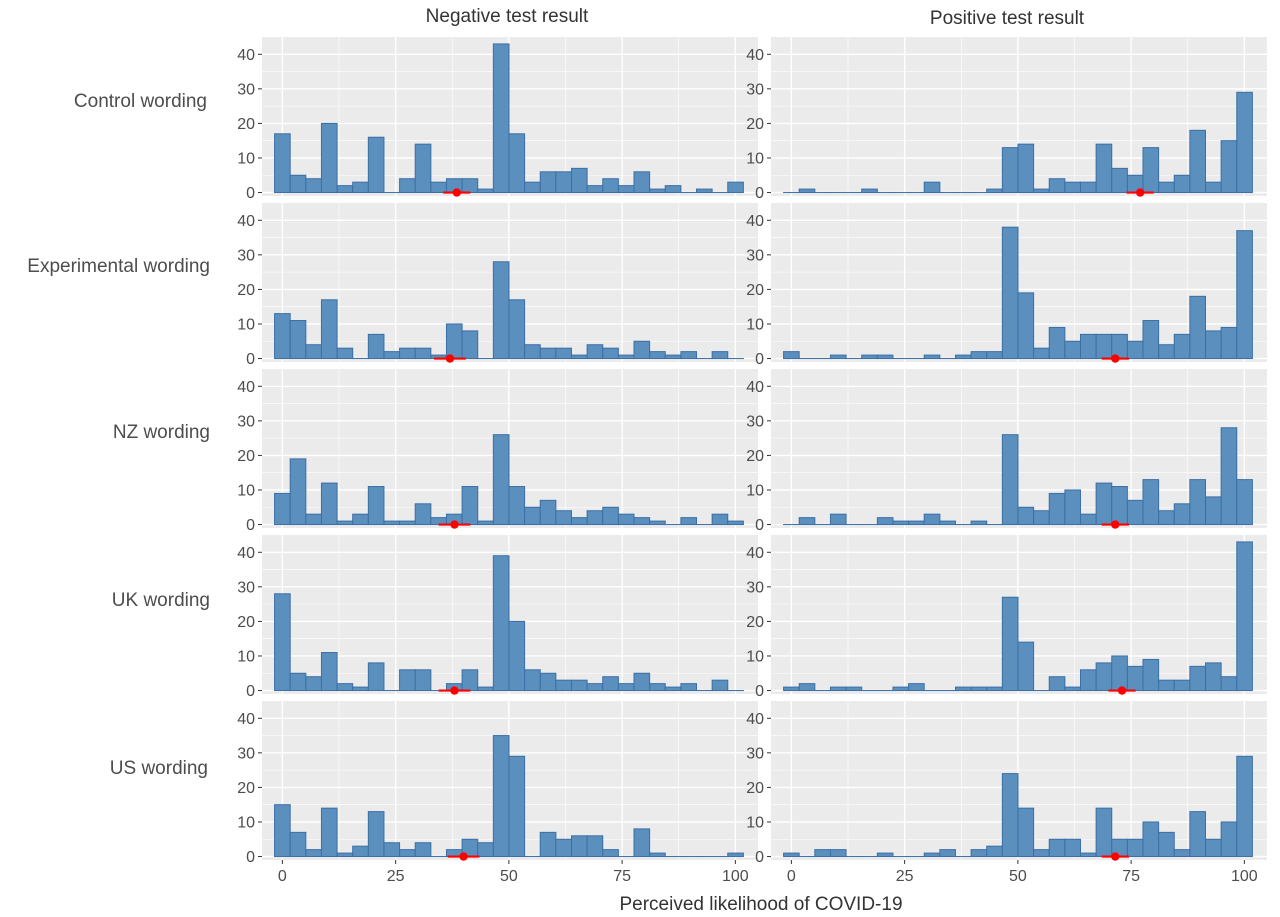 This screenshot has width=1280, height=917. I want to click on panel-r0-c1: 0 10 20 30 40, so click(1006, 119).